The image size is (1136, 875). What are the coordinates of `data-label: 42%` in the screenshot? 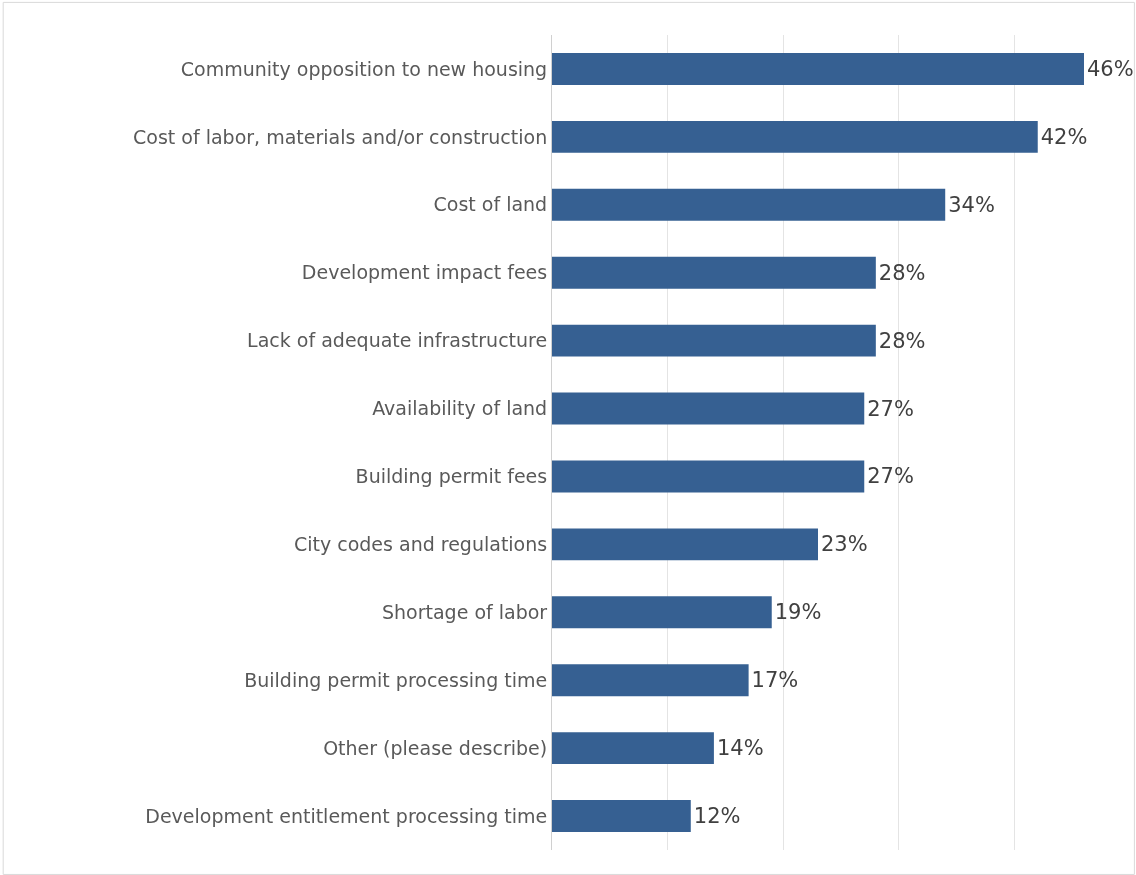 It's located at (1064, 136).